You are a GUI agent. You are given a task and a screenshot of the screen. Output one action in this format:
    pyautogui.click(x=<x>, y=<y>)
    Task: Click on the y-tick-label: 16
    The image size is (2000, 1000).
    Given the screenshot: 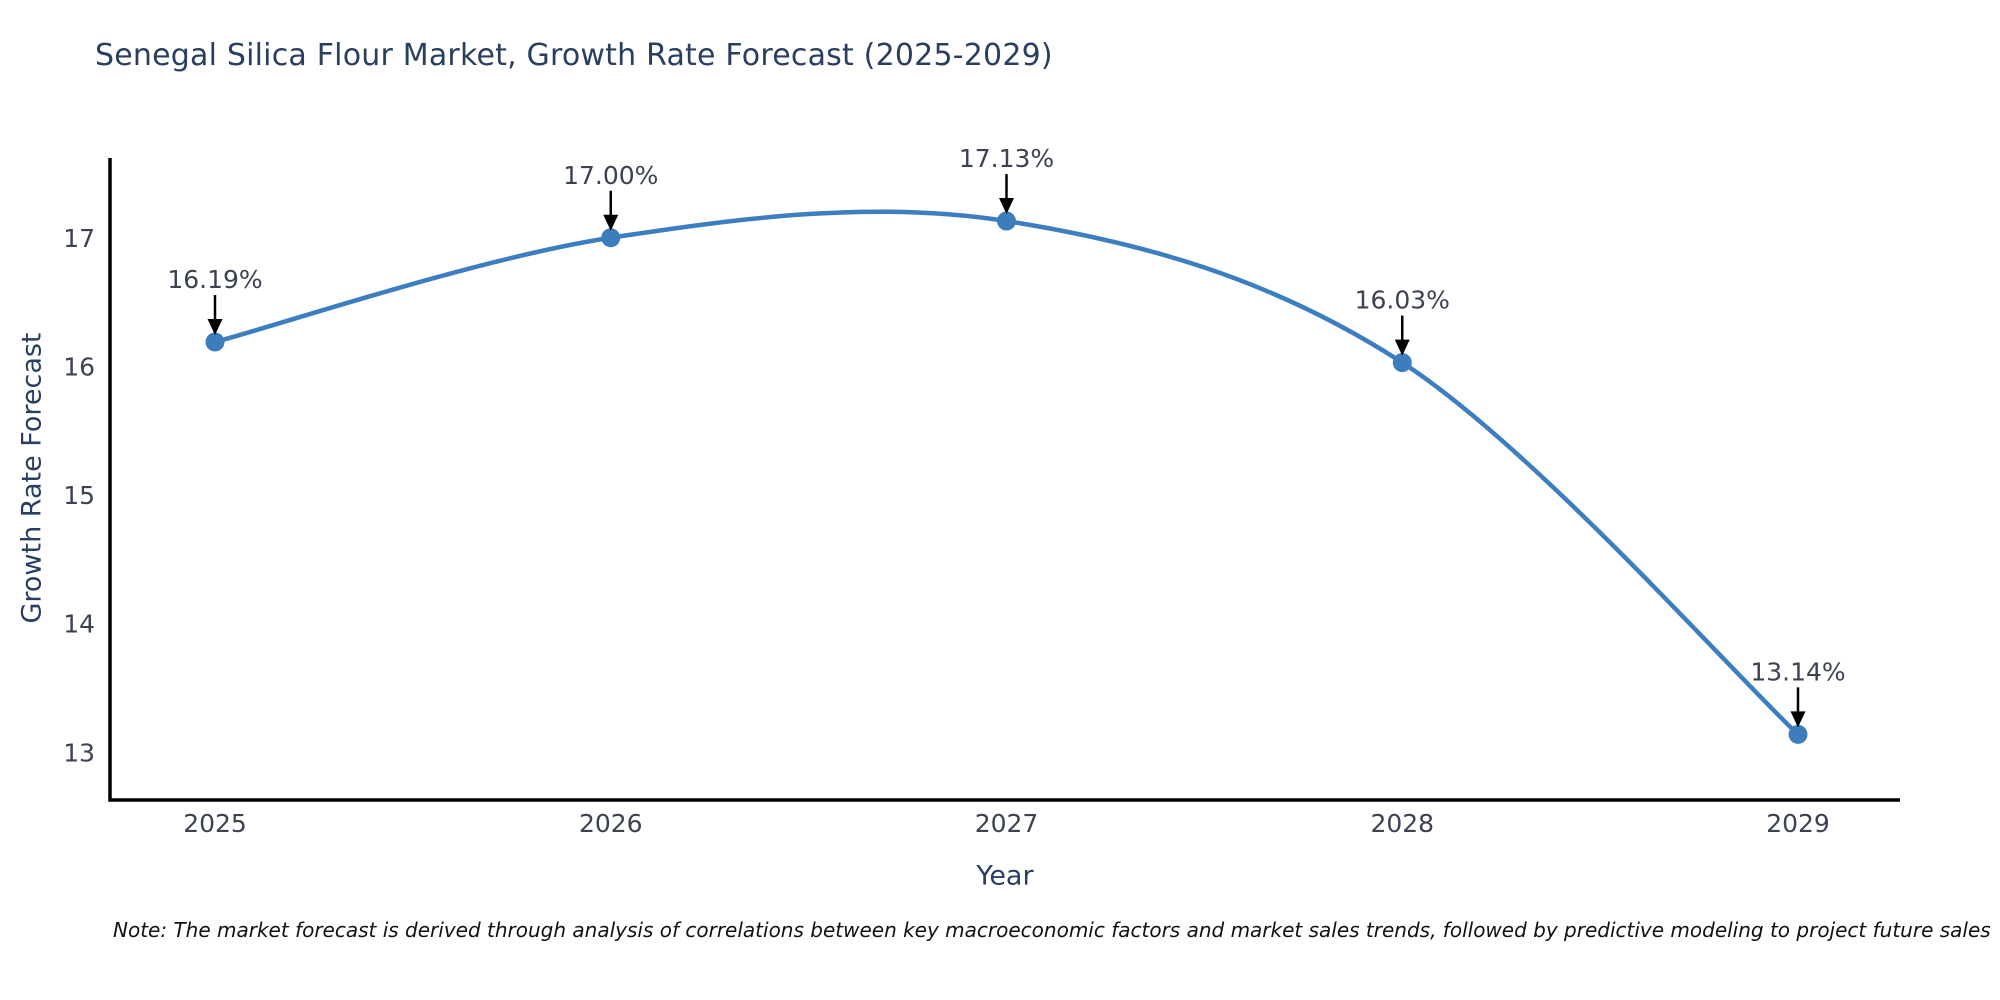 What is the action you would take?
    pyautogui.click(x=79, y=366)
    